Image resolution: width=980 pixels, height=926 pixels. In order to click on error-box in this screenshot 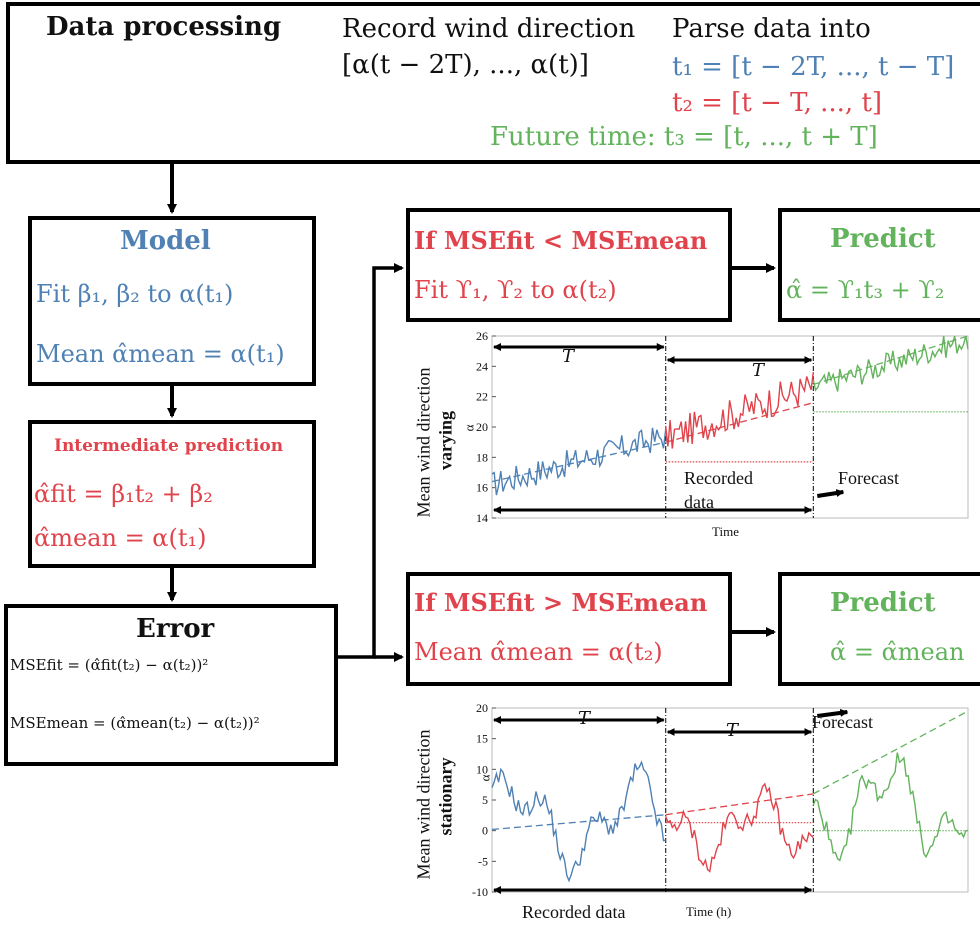, I will do `click(171, 685)`.